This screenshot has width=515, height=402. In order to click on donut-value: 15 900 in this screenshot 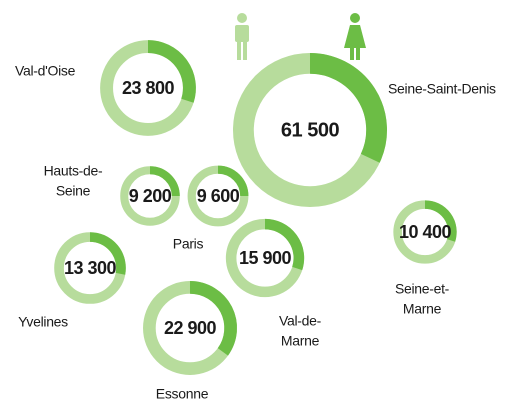, I will do `click(265, 258)`.